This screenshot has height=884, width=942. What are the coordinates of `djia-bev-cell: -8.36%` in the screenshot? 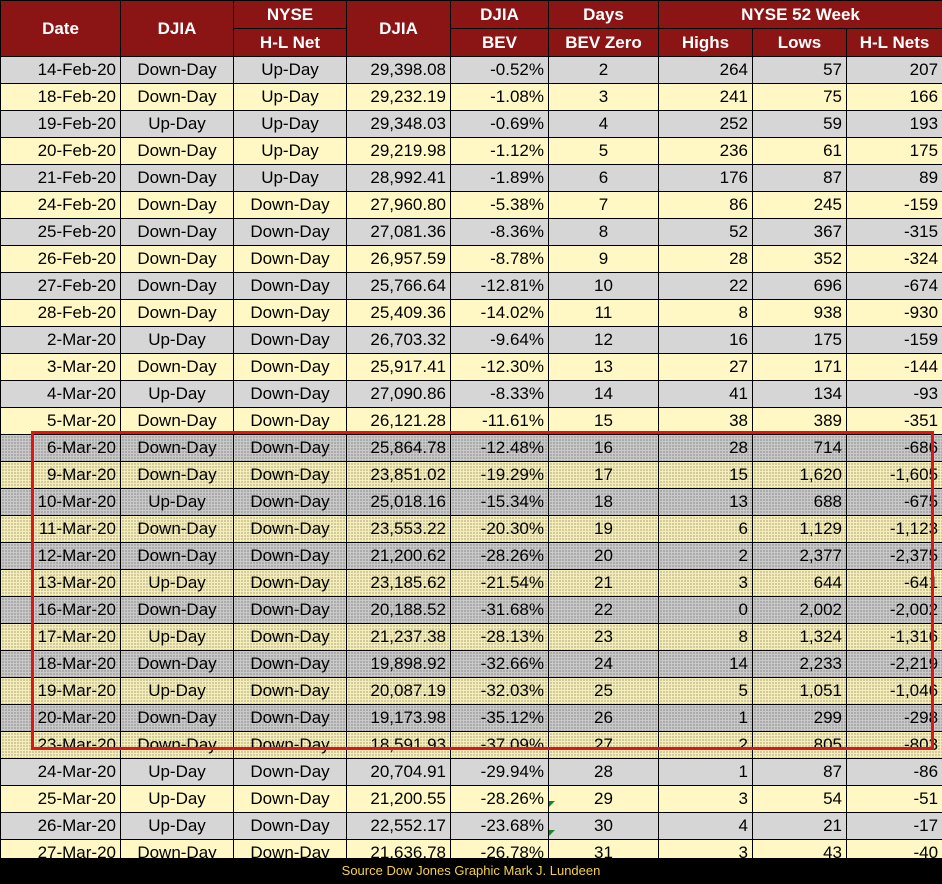 It's located at (500, 232).